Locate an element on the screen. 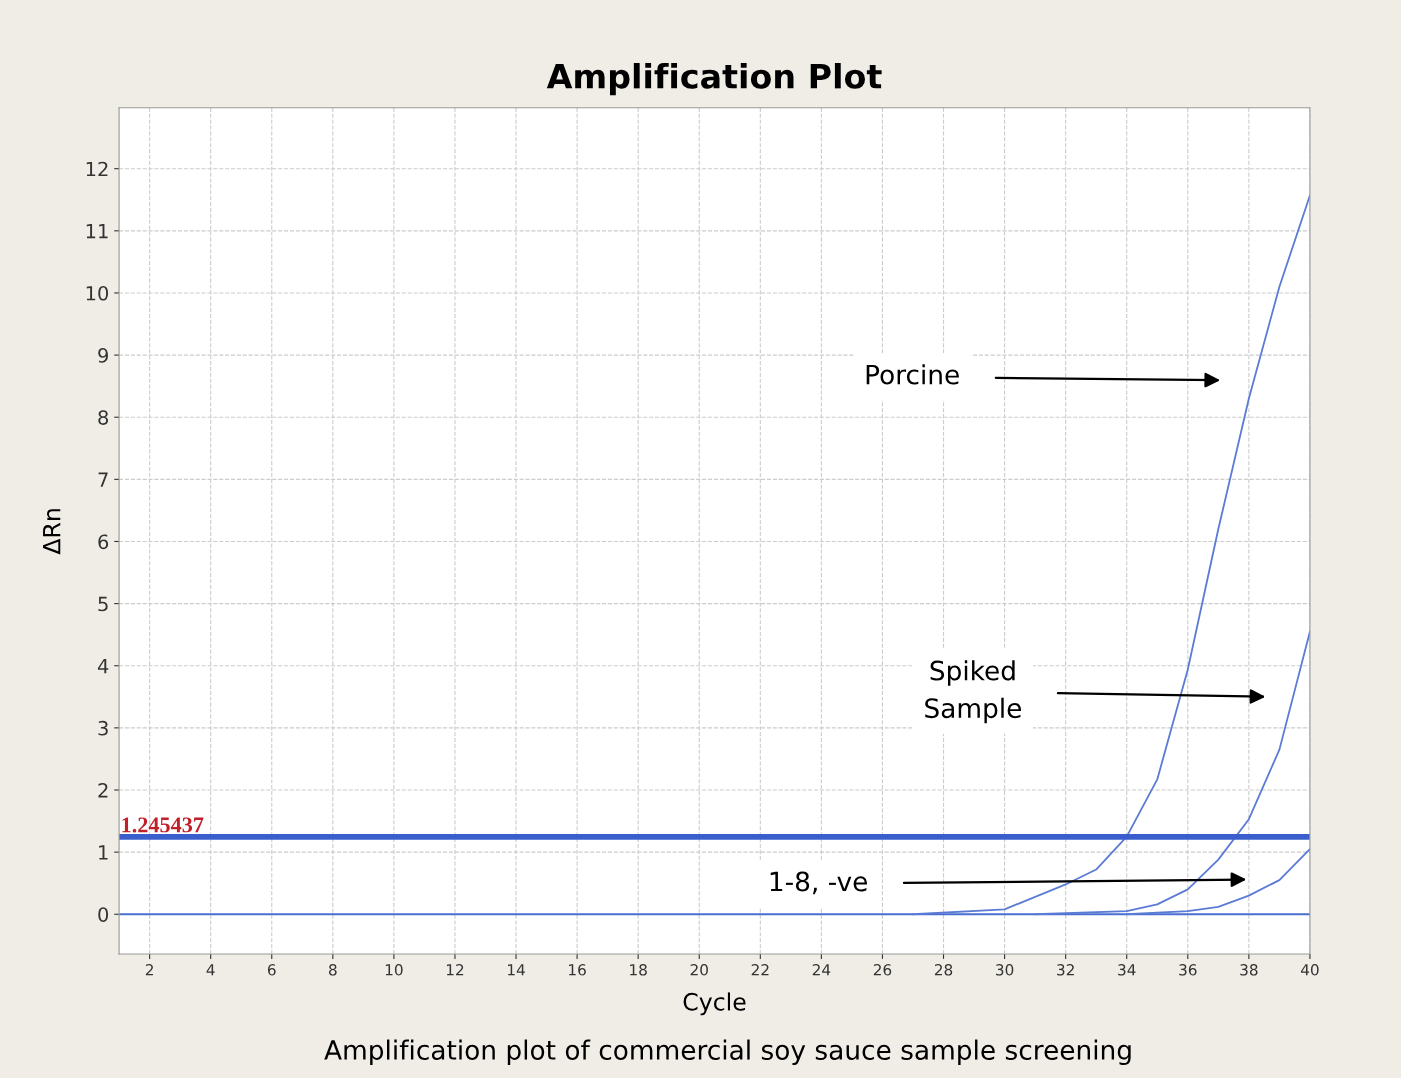 Image resolution: width=1401 pixels, height=1078 pixels. y-tick-label: 10 is located at coordinates (97, 293).